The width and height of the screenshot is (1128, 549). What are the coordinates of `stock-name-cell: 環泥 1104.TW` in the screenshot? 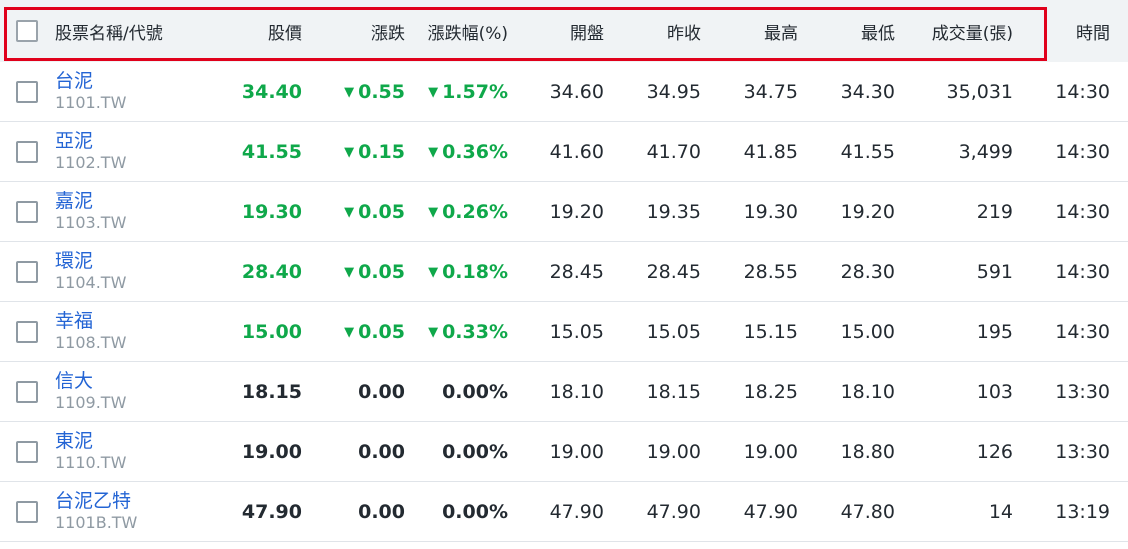 It's located at (90, 271).